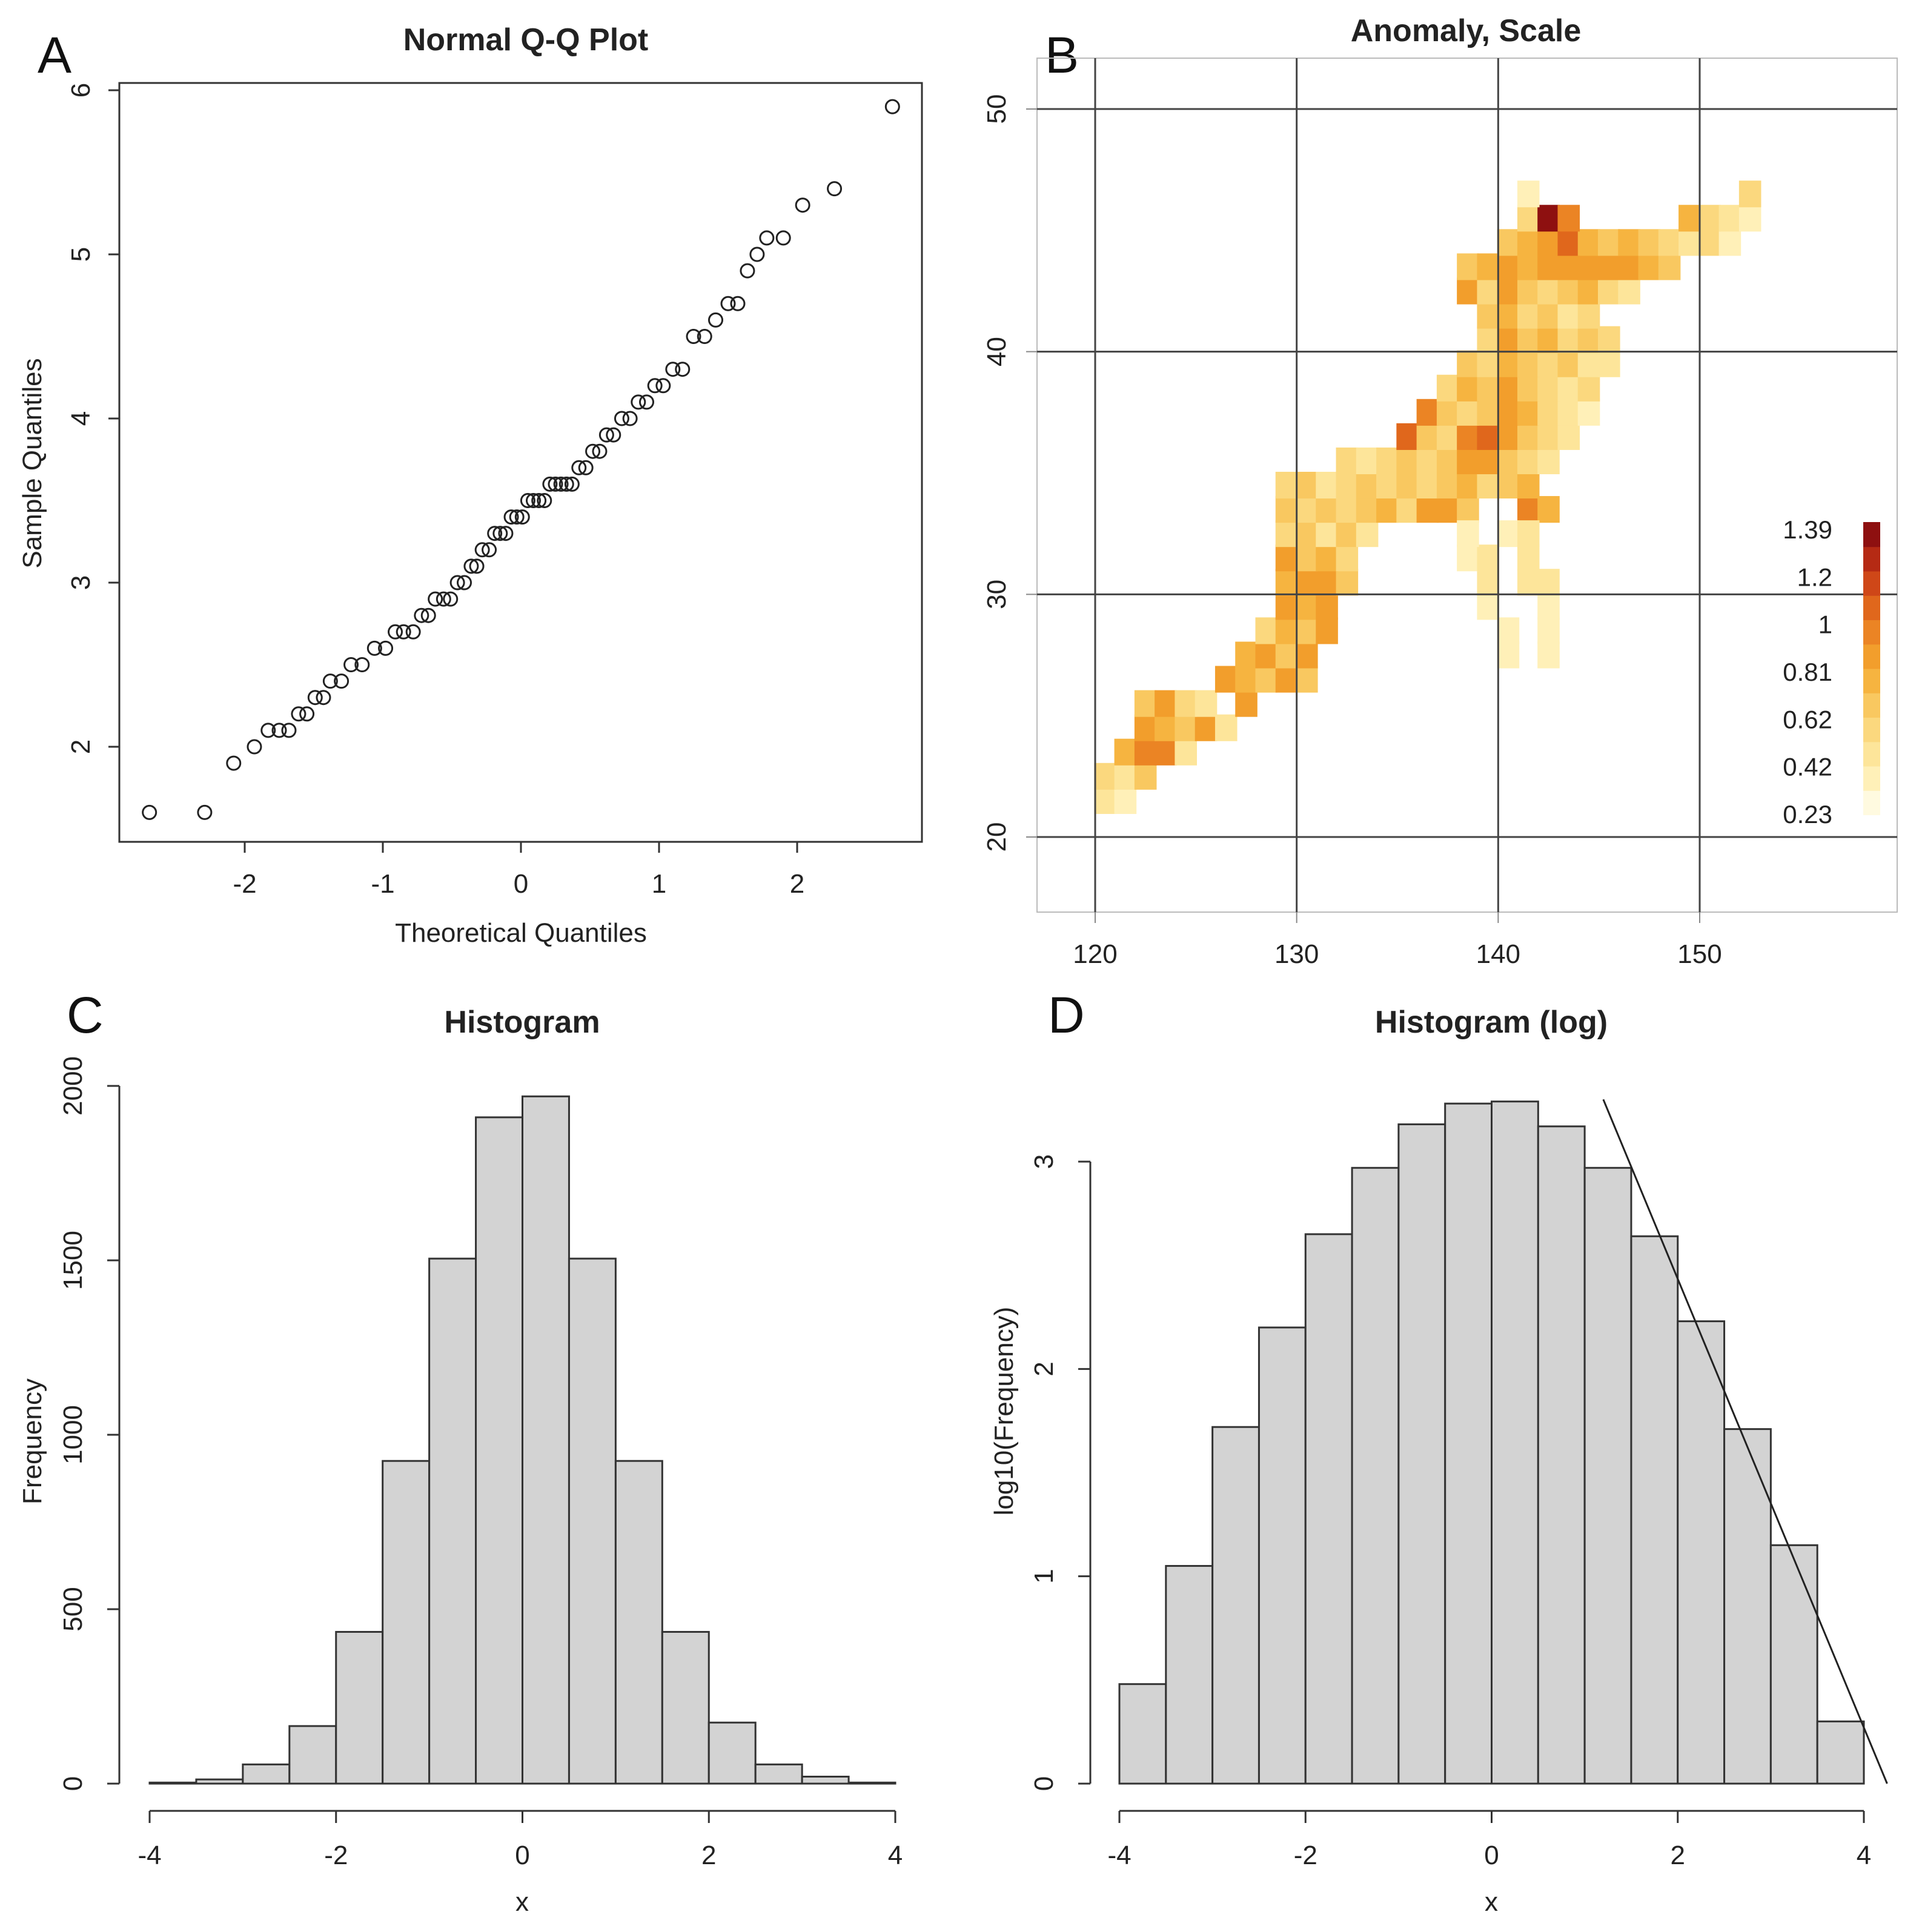 This screenshot has height=1932, width=1922. Describe the element at coordinates (1397, 941) in the screenshot. I see `x-axis: 120 130 140 150` at that location.